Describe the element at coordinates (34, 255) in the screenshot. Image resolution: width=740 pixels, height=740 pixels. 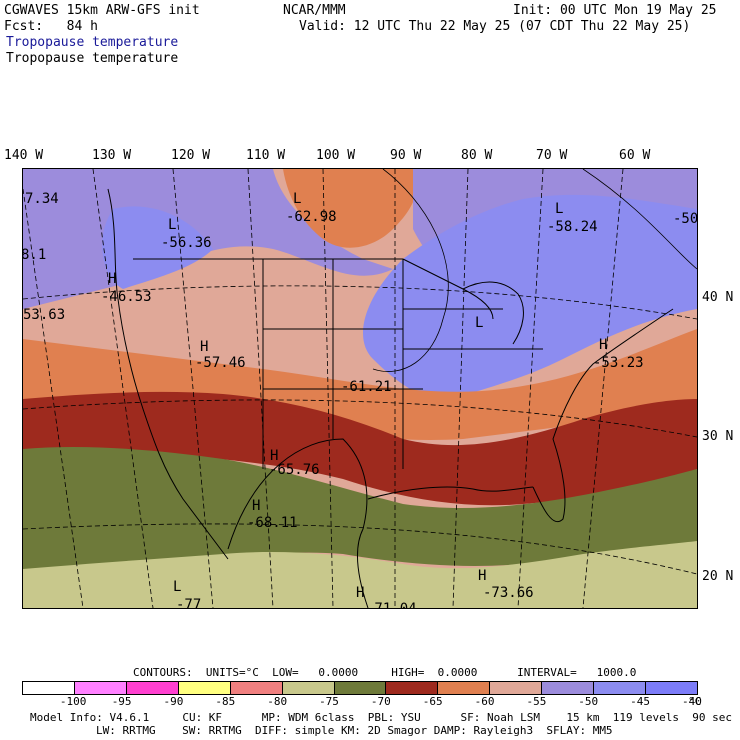
I see `map-value-label: 8.1` at that location.